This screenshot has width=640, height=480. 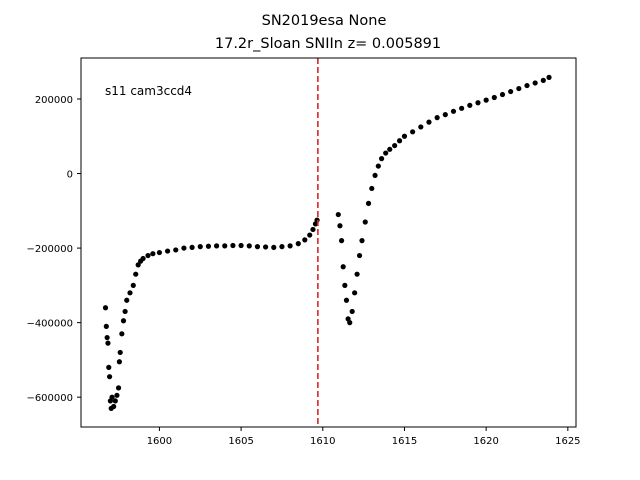 What do you see at coordinates (159, 441) in the screenshot?
I see `x-tick-label: 1600` at bounding box center [159, 441].